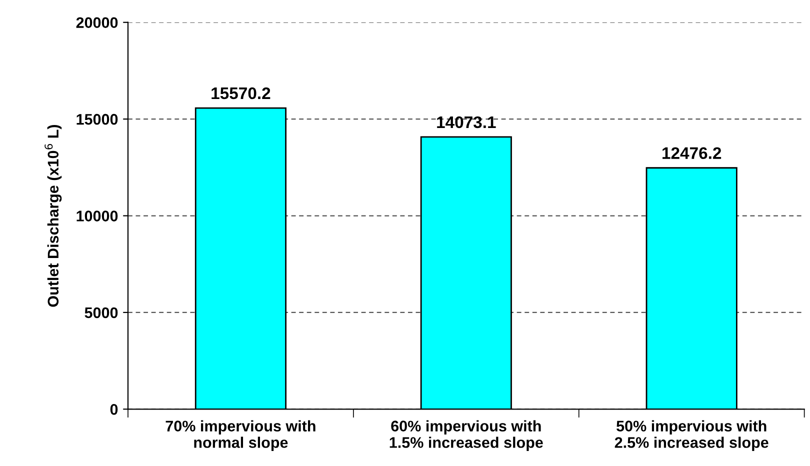 Image resolution: width=810 pixels, height=466 pixels. What do you see at coordinates (466, 122) in the screenshot?
I see `data-label: 14073.1` at bounding box center [466, 122].